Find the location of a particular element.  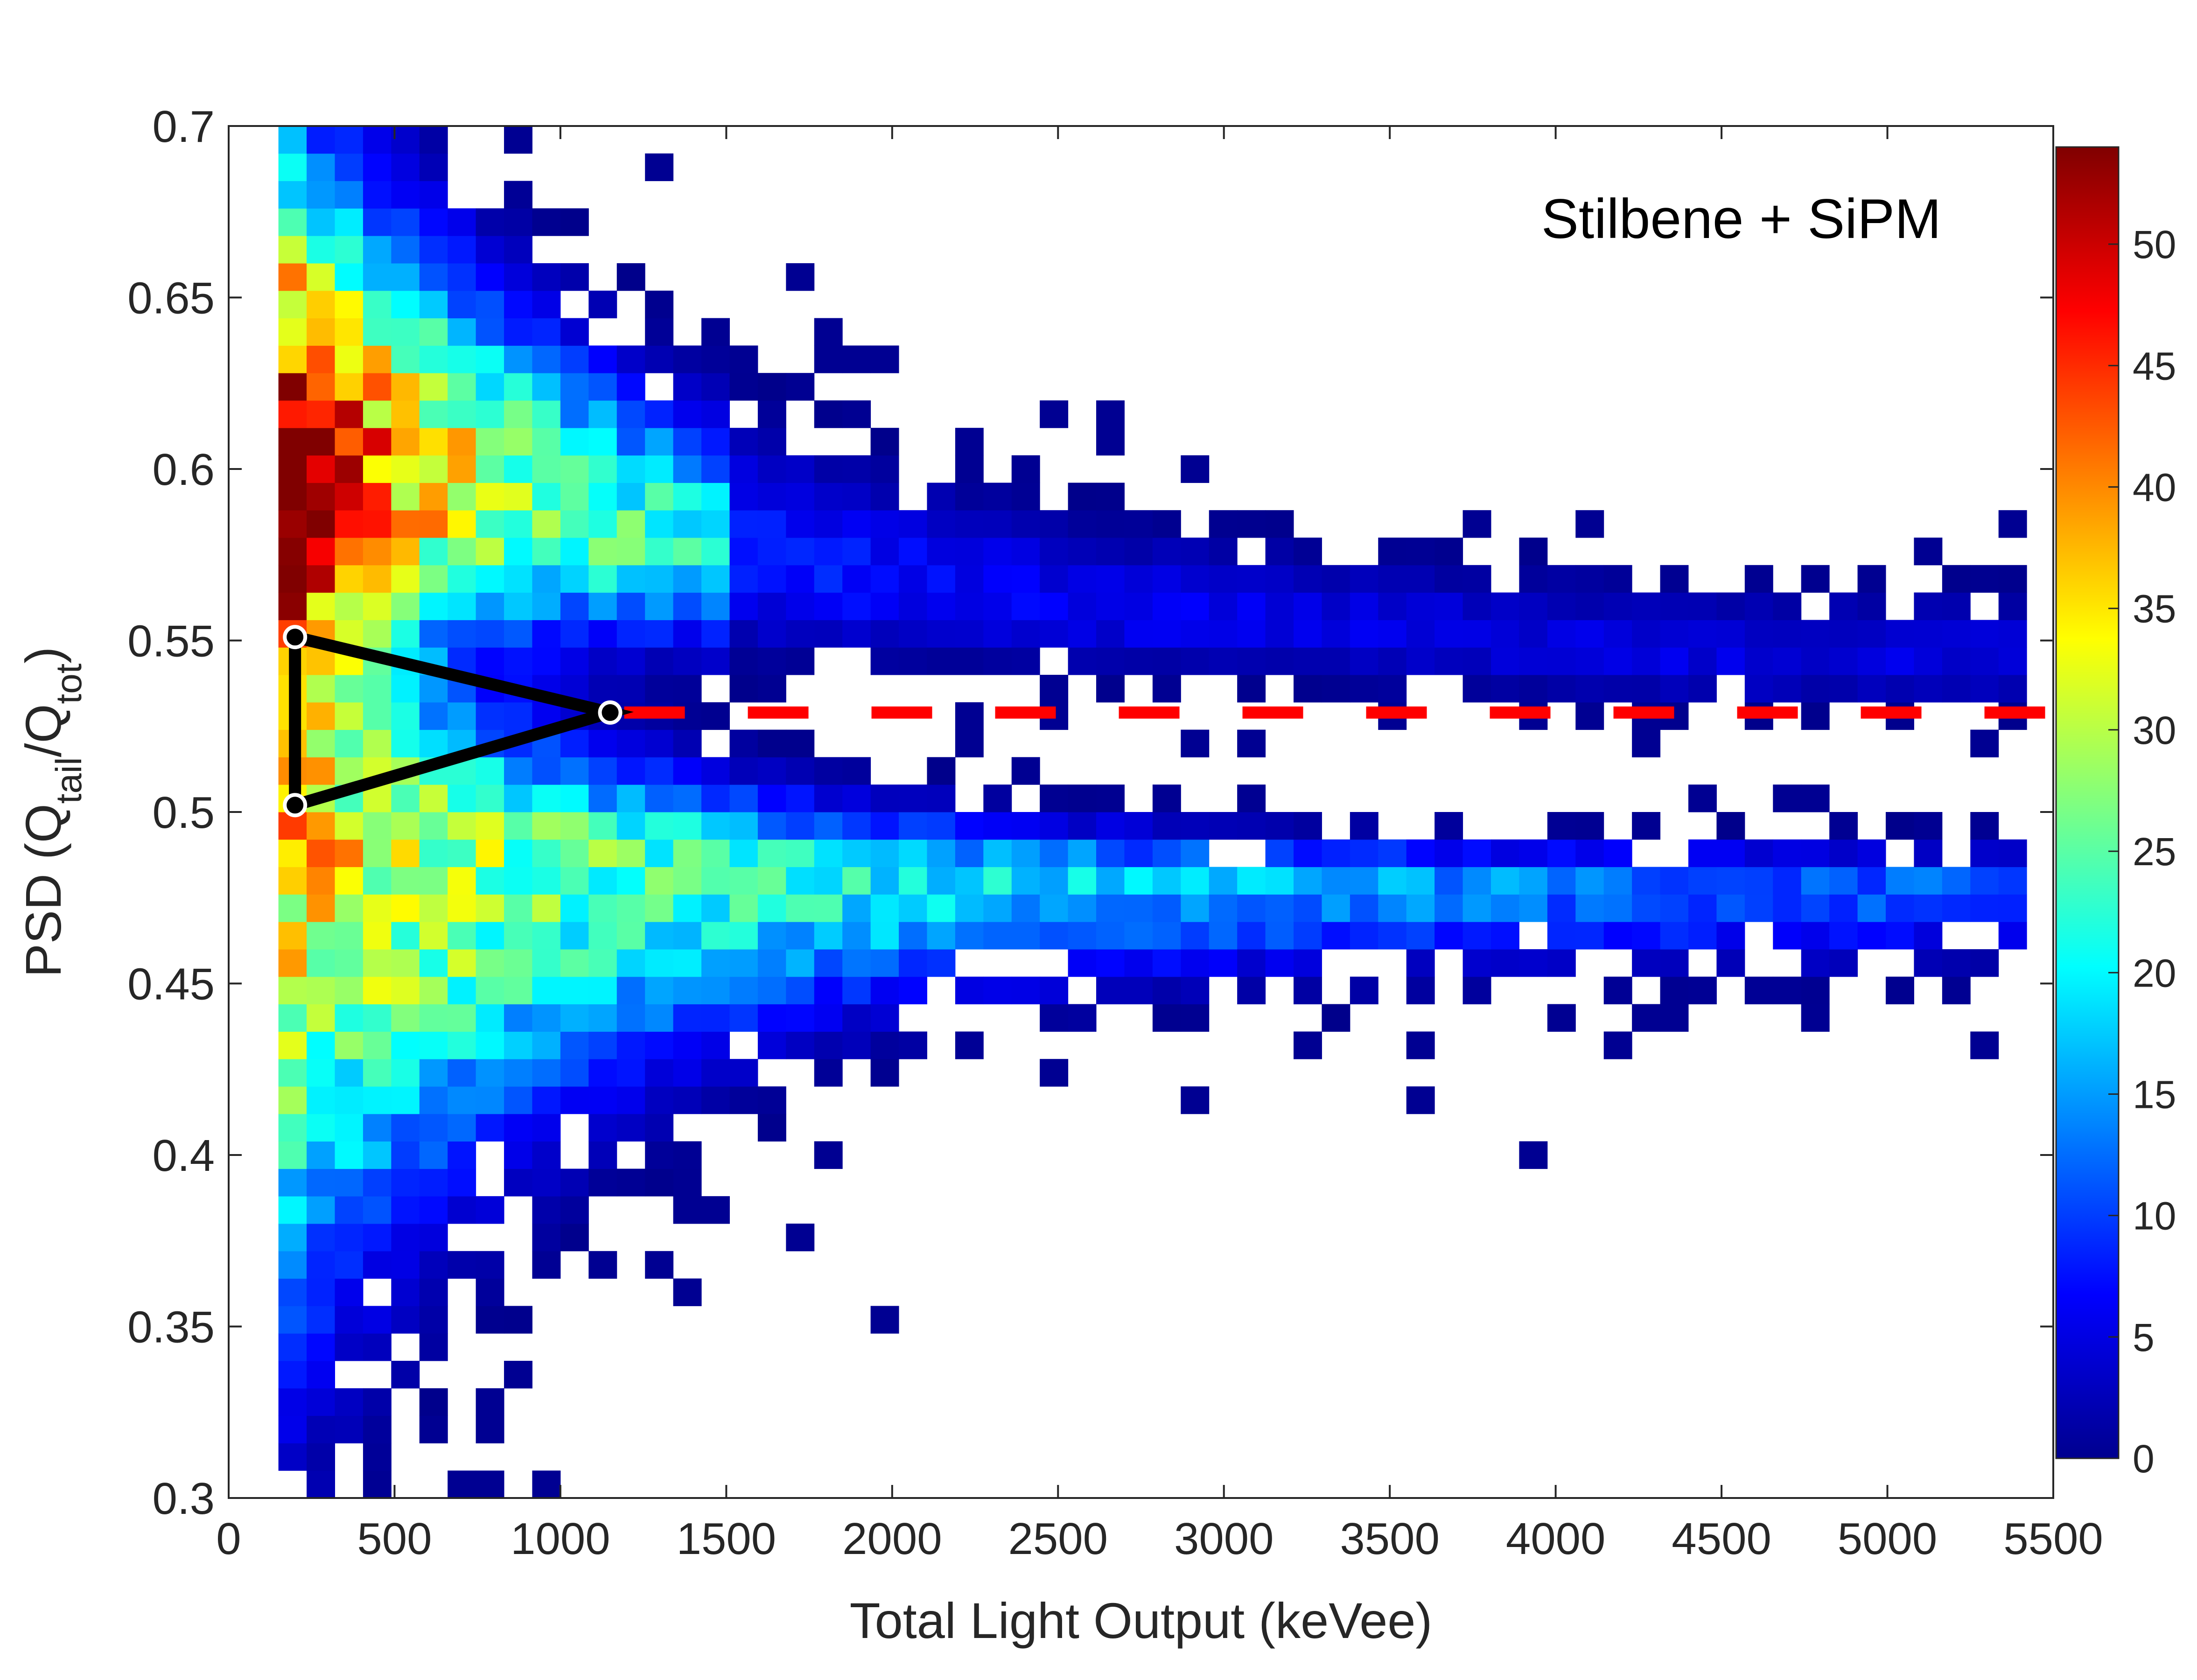

triangle-vertex is located at coordinates (295, 805).